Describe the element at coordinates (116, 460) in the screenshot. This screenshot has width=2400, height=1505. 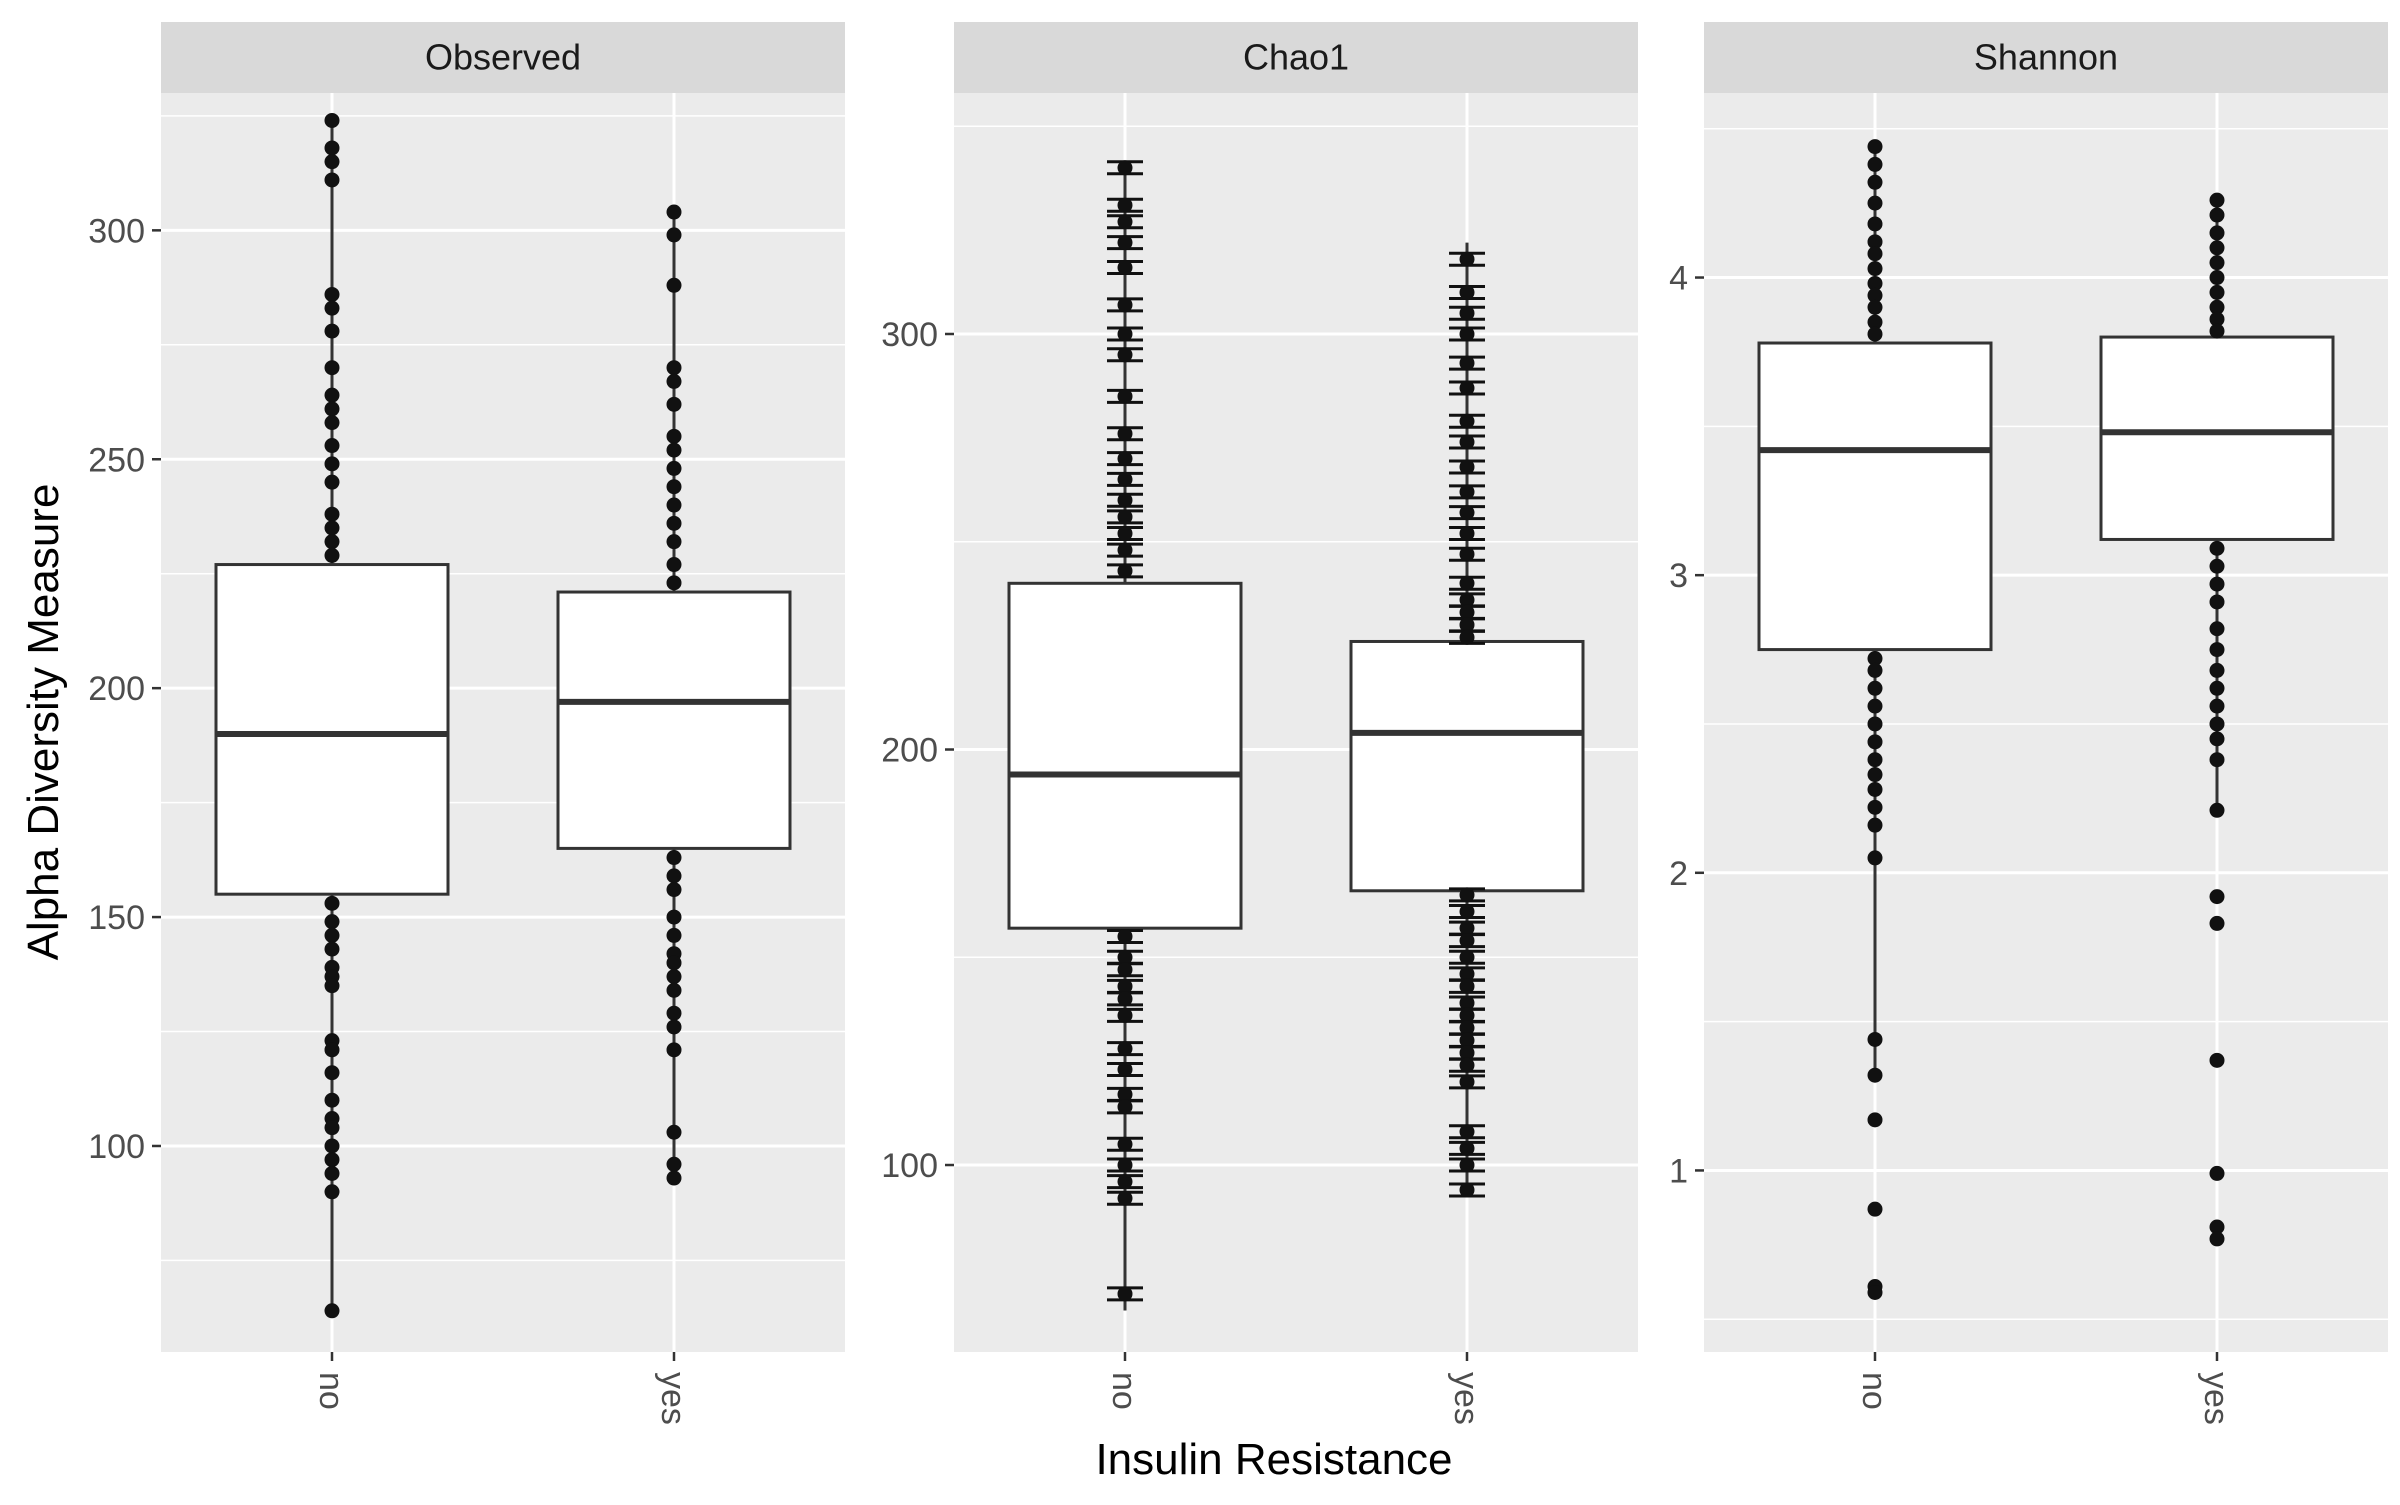
I see `y-tick-label: 250` at that location.